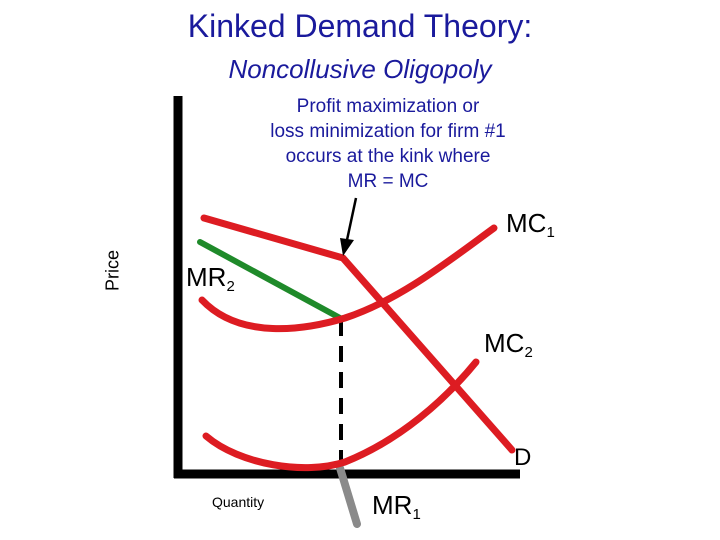  I want to click on mr1-label-sub: 1, so click(416, 514).